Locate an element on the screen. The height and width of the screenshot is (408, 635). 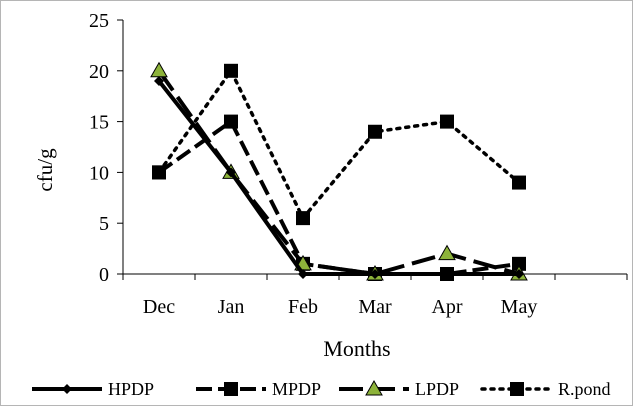
y-tick-label: 25 is located at coordinates (99, 21).